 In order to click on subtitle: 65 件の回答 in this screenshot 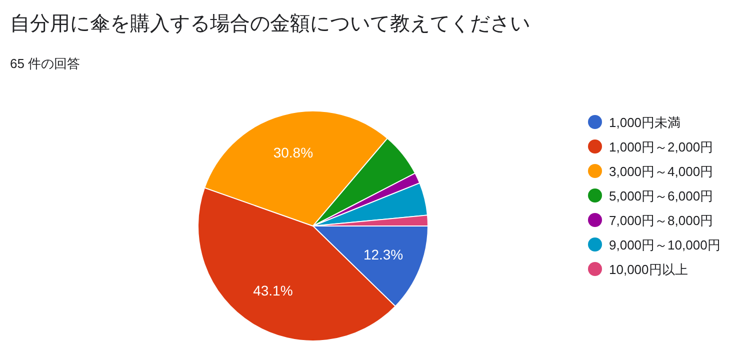, I will do `click(45, 63)`.